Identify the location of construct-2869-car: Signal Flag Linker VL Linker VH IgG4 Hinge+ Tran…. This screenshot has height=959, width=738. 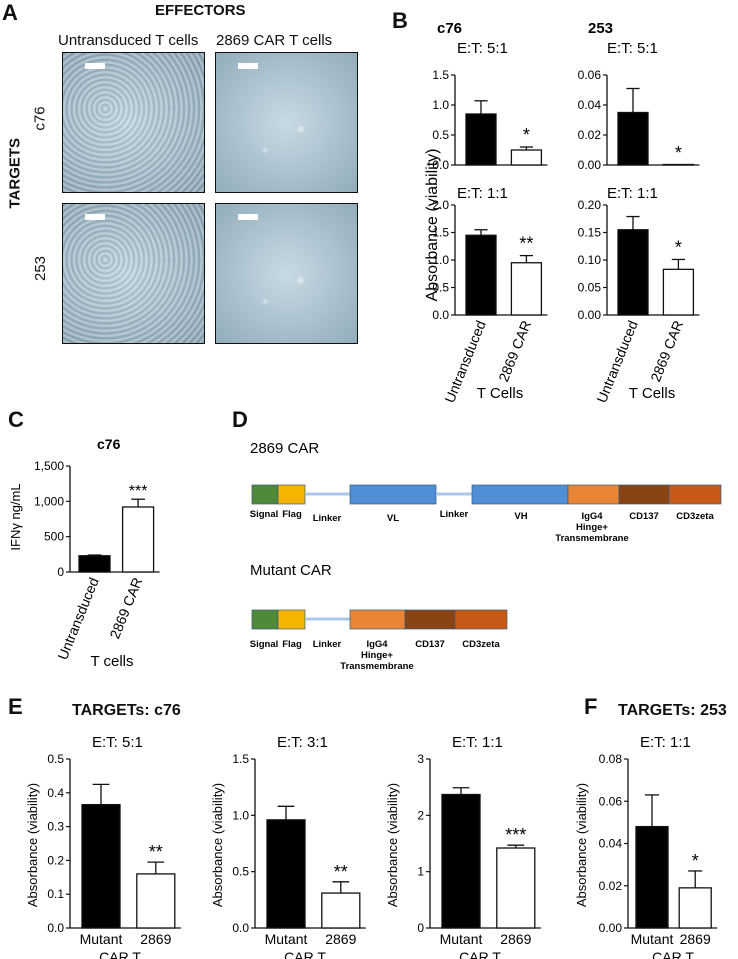
(486, 514).